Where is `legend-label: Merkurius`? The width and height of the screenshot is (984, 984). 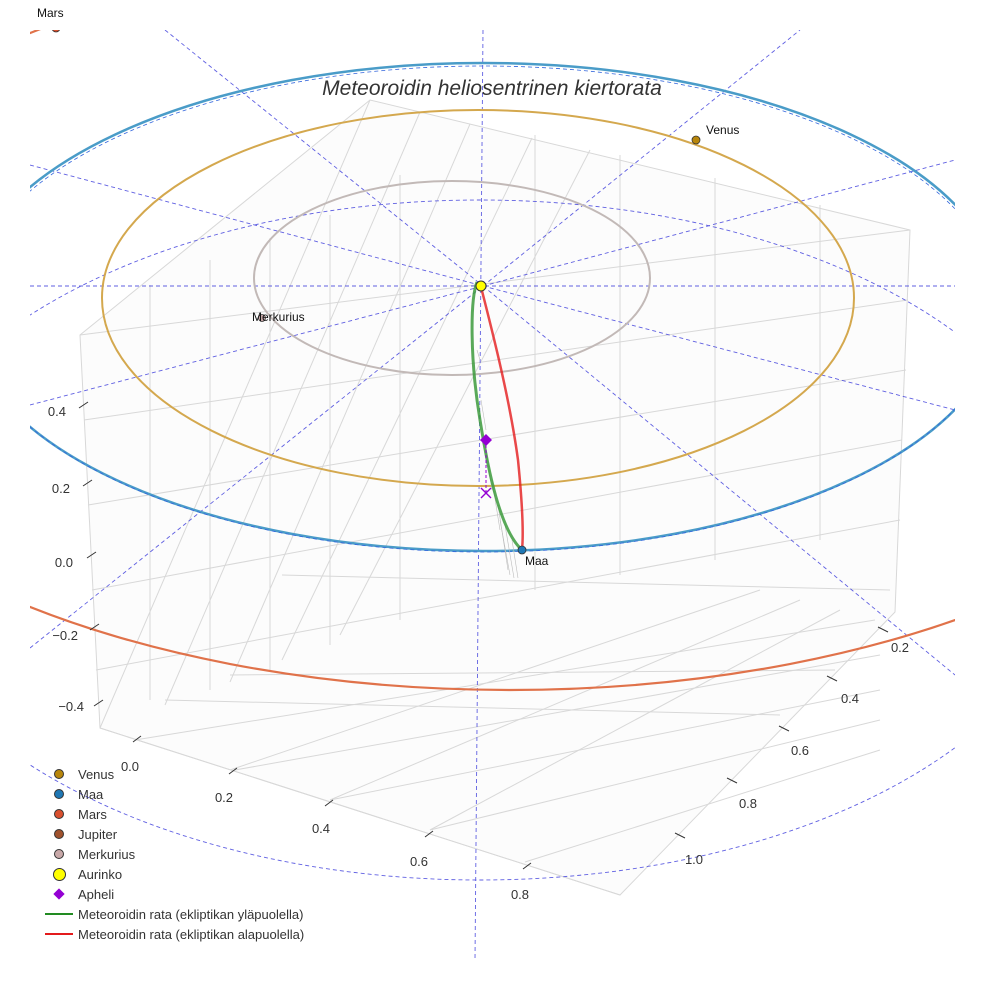
legend-label: Merkurius is located at coordinates (107, 854).